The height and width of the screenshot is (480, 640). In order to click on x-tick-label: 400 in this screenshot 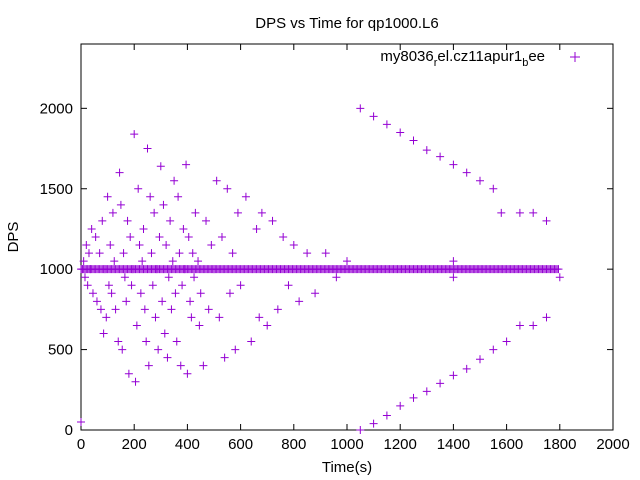, I will do `click(187, 444)`.